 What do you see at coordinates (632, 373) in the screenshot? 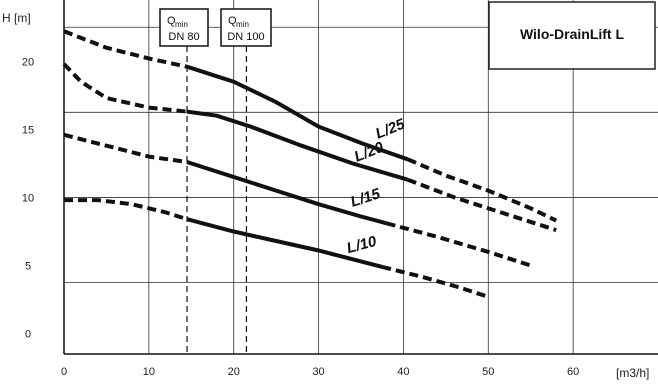
I see `x-axis-label: [m3/h]` at bounding box center [632, 373].